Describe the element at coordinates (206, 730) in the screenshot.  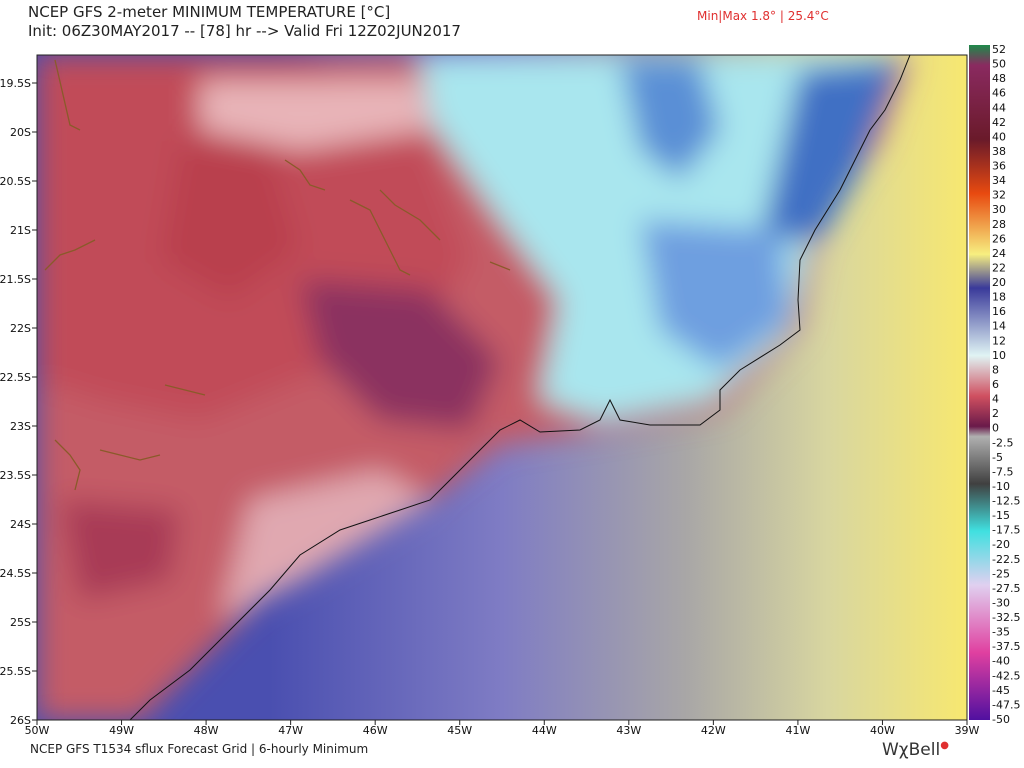
I see `lon-label: 48W` at that location.